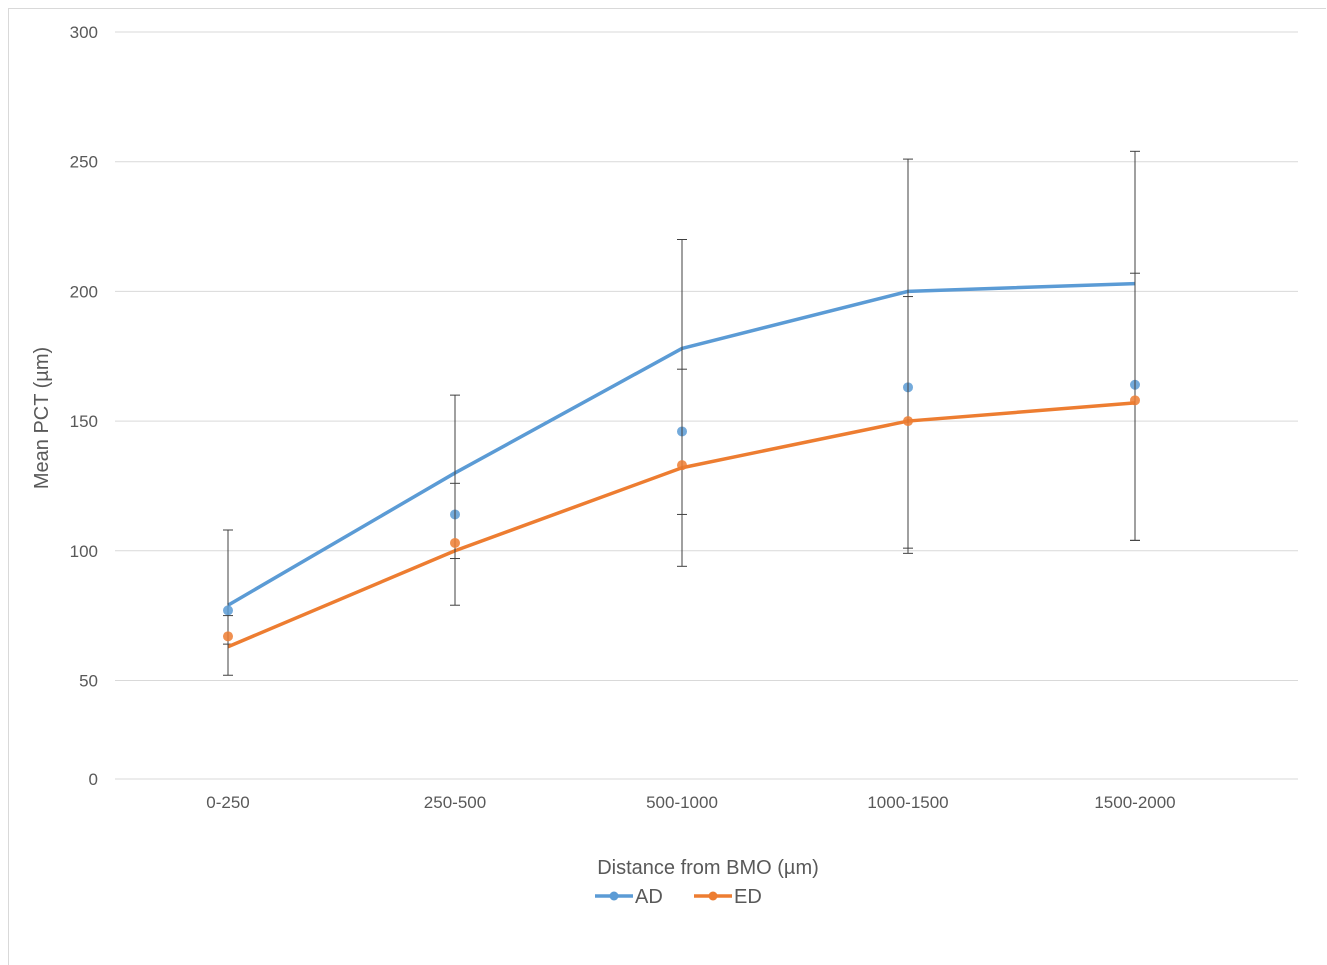 The height and width of the screenshot is (965, 1327). I want to click on y-axis-ticks: 0 50 100 150 200 250 300, so click(84, 406).